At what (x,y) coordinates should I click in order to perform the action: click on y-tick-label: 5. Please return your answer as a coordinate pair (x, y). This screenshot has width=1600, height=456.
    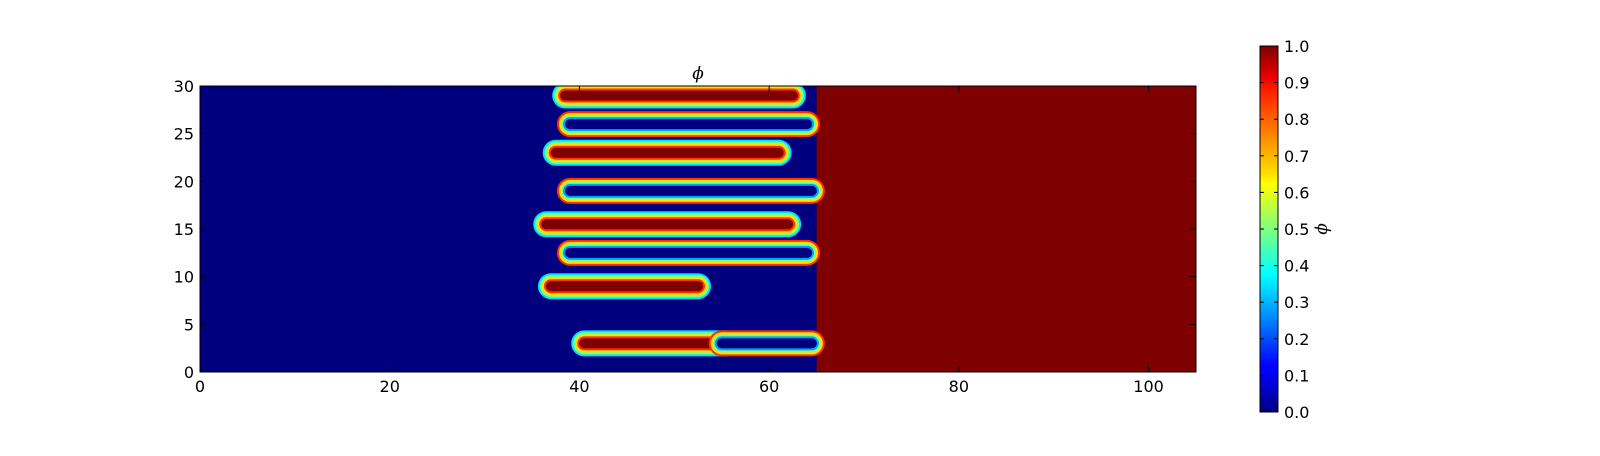
    Looking at the image, I should click on (189, 324).